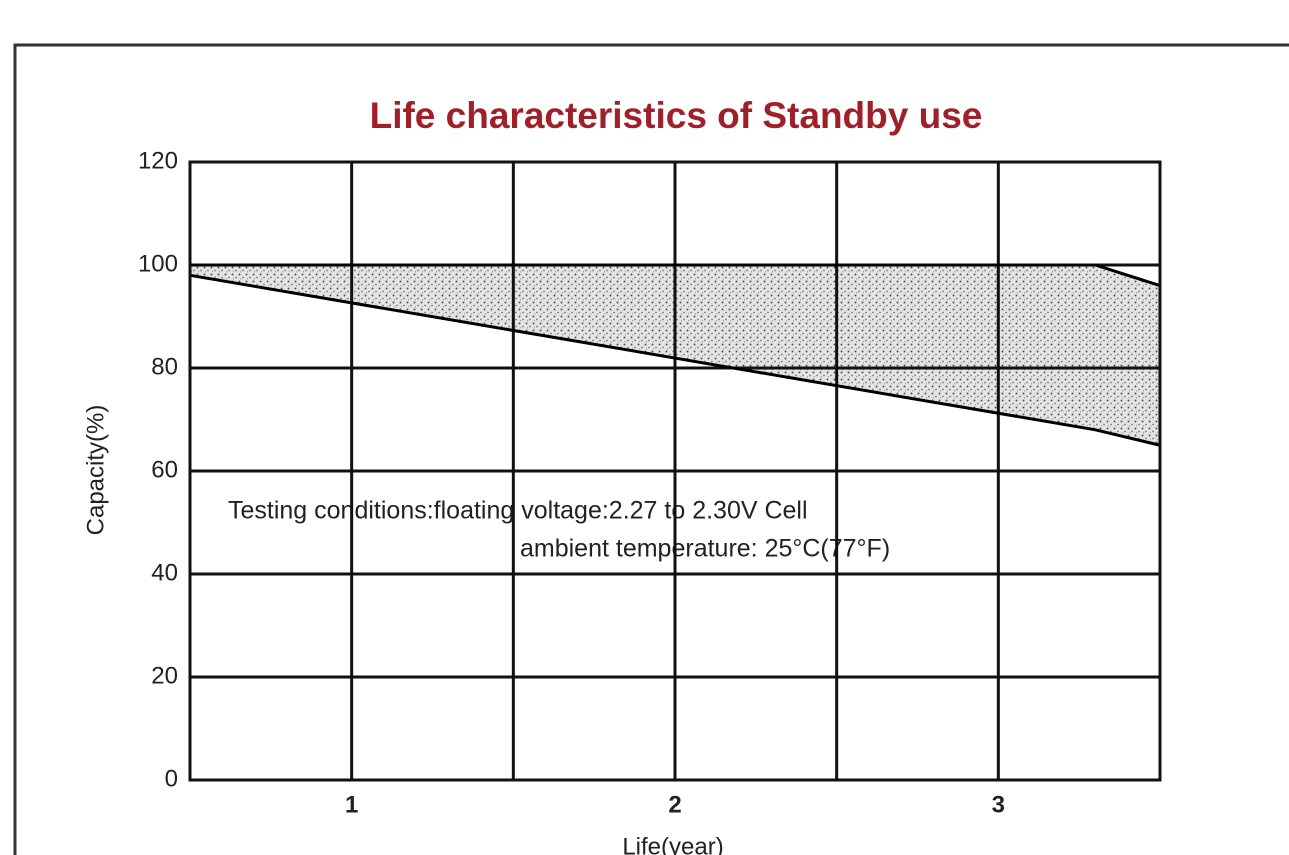 The image size is (1289, 855). I want to click on y-tick-label: 40, so click(164, 572).